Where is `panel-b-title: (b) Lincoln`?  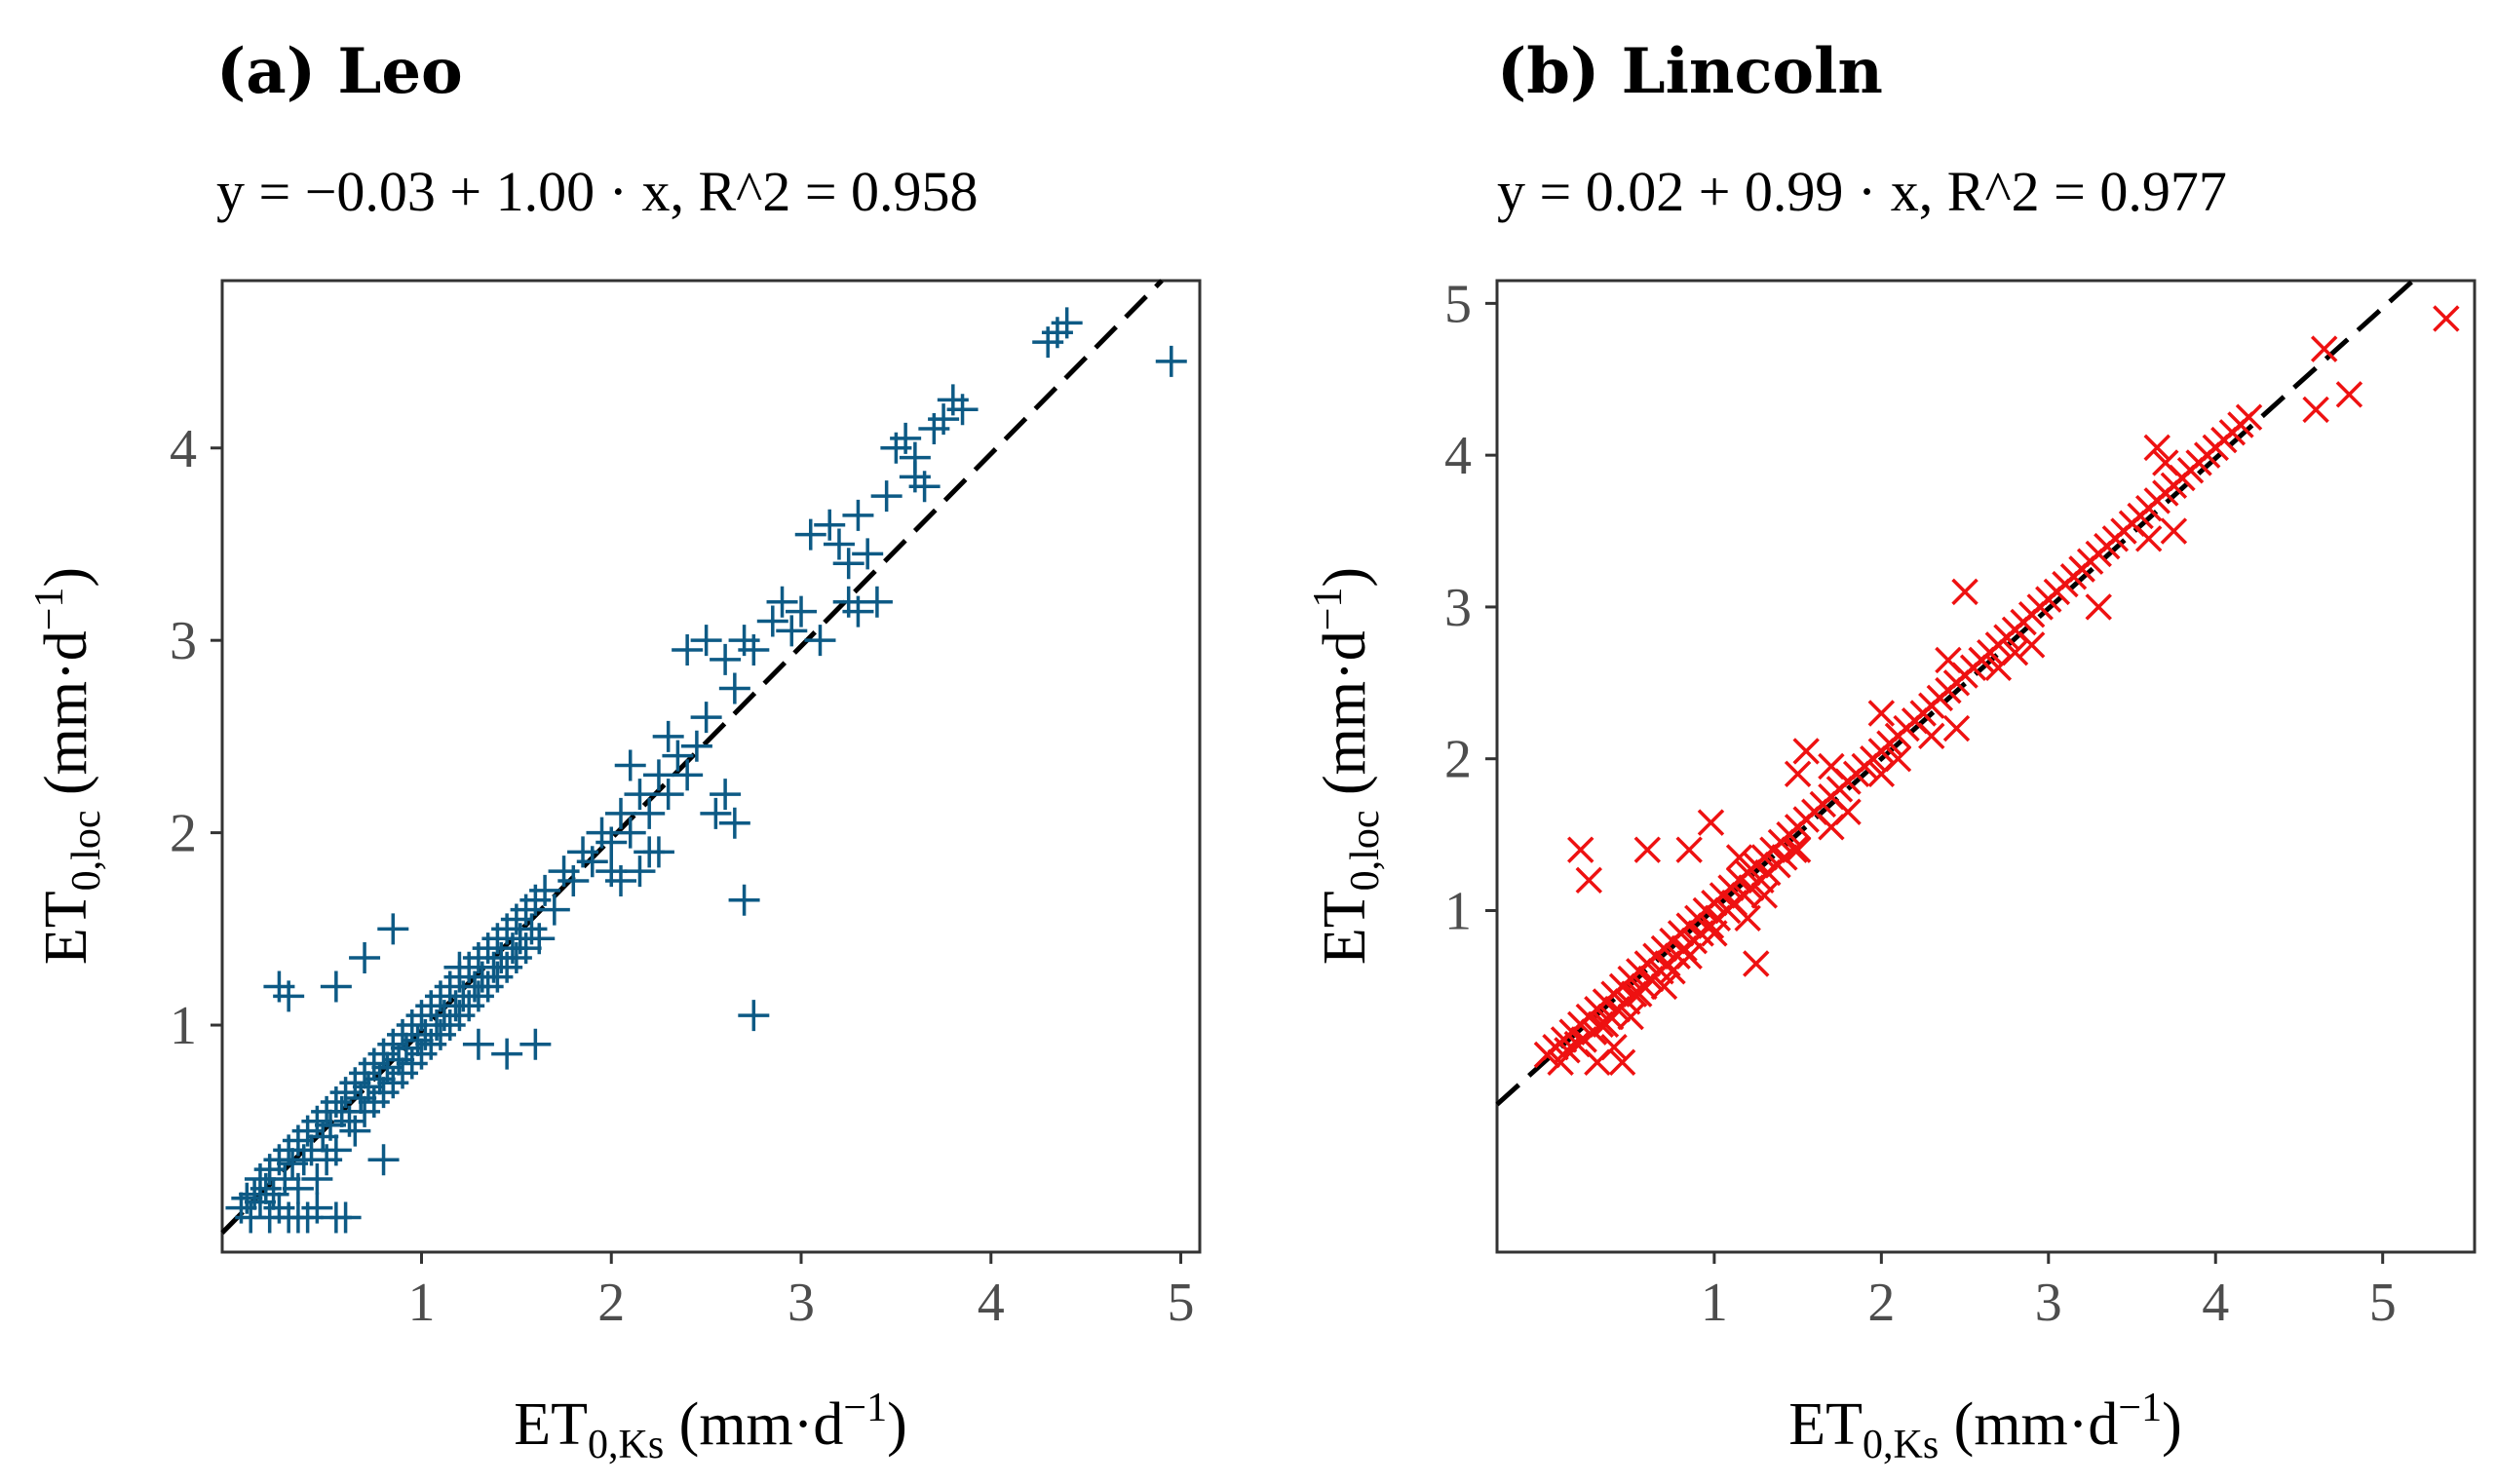
panel-b-title: (b) Lincoln is located at coordinates (1690, 71).